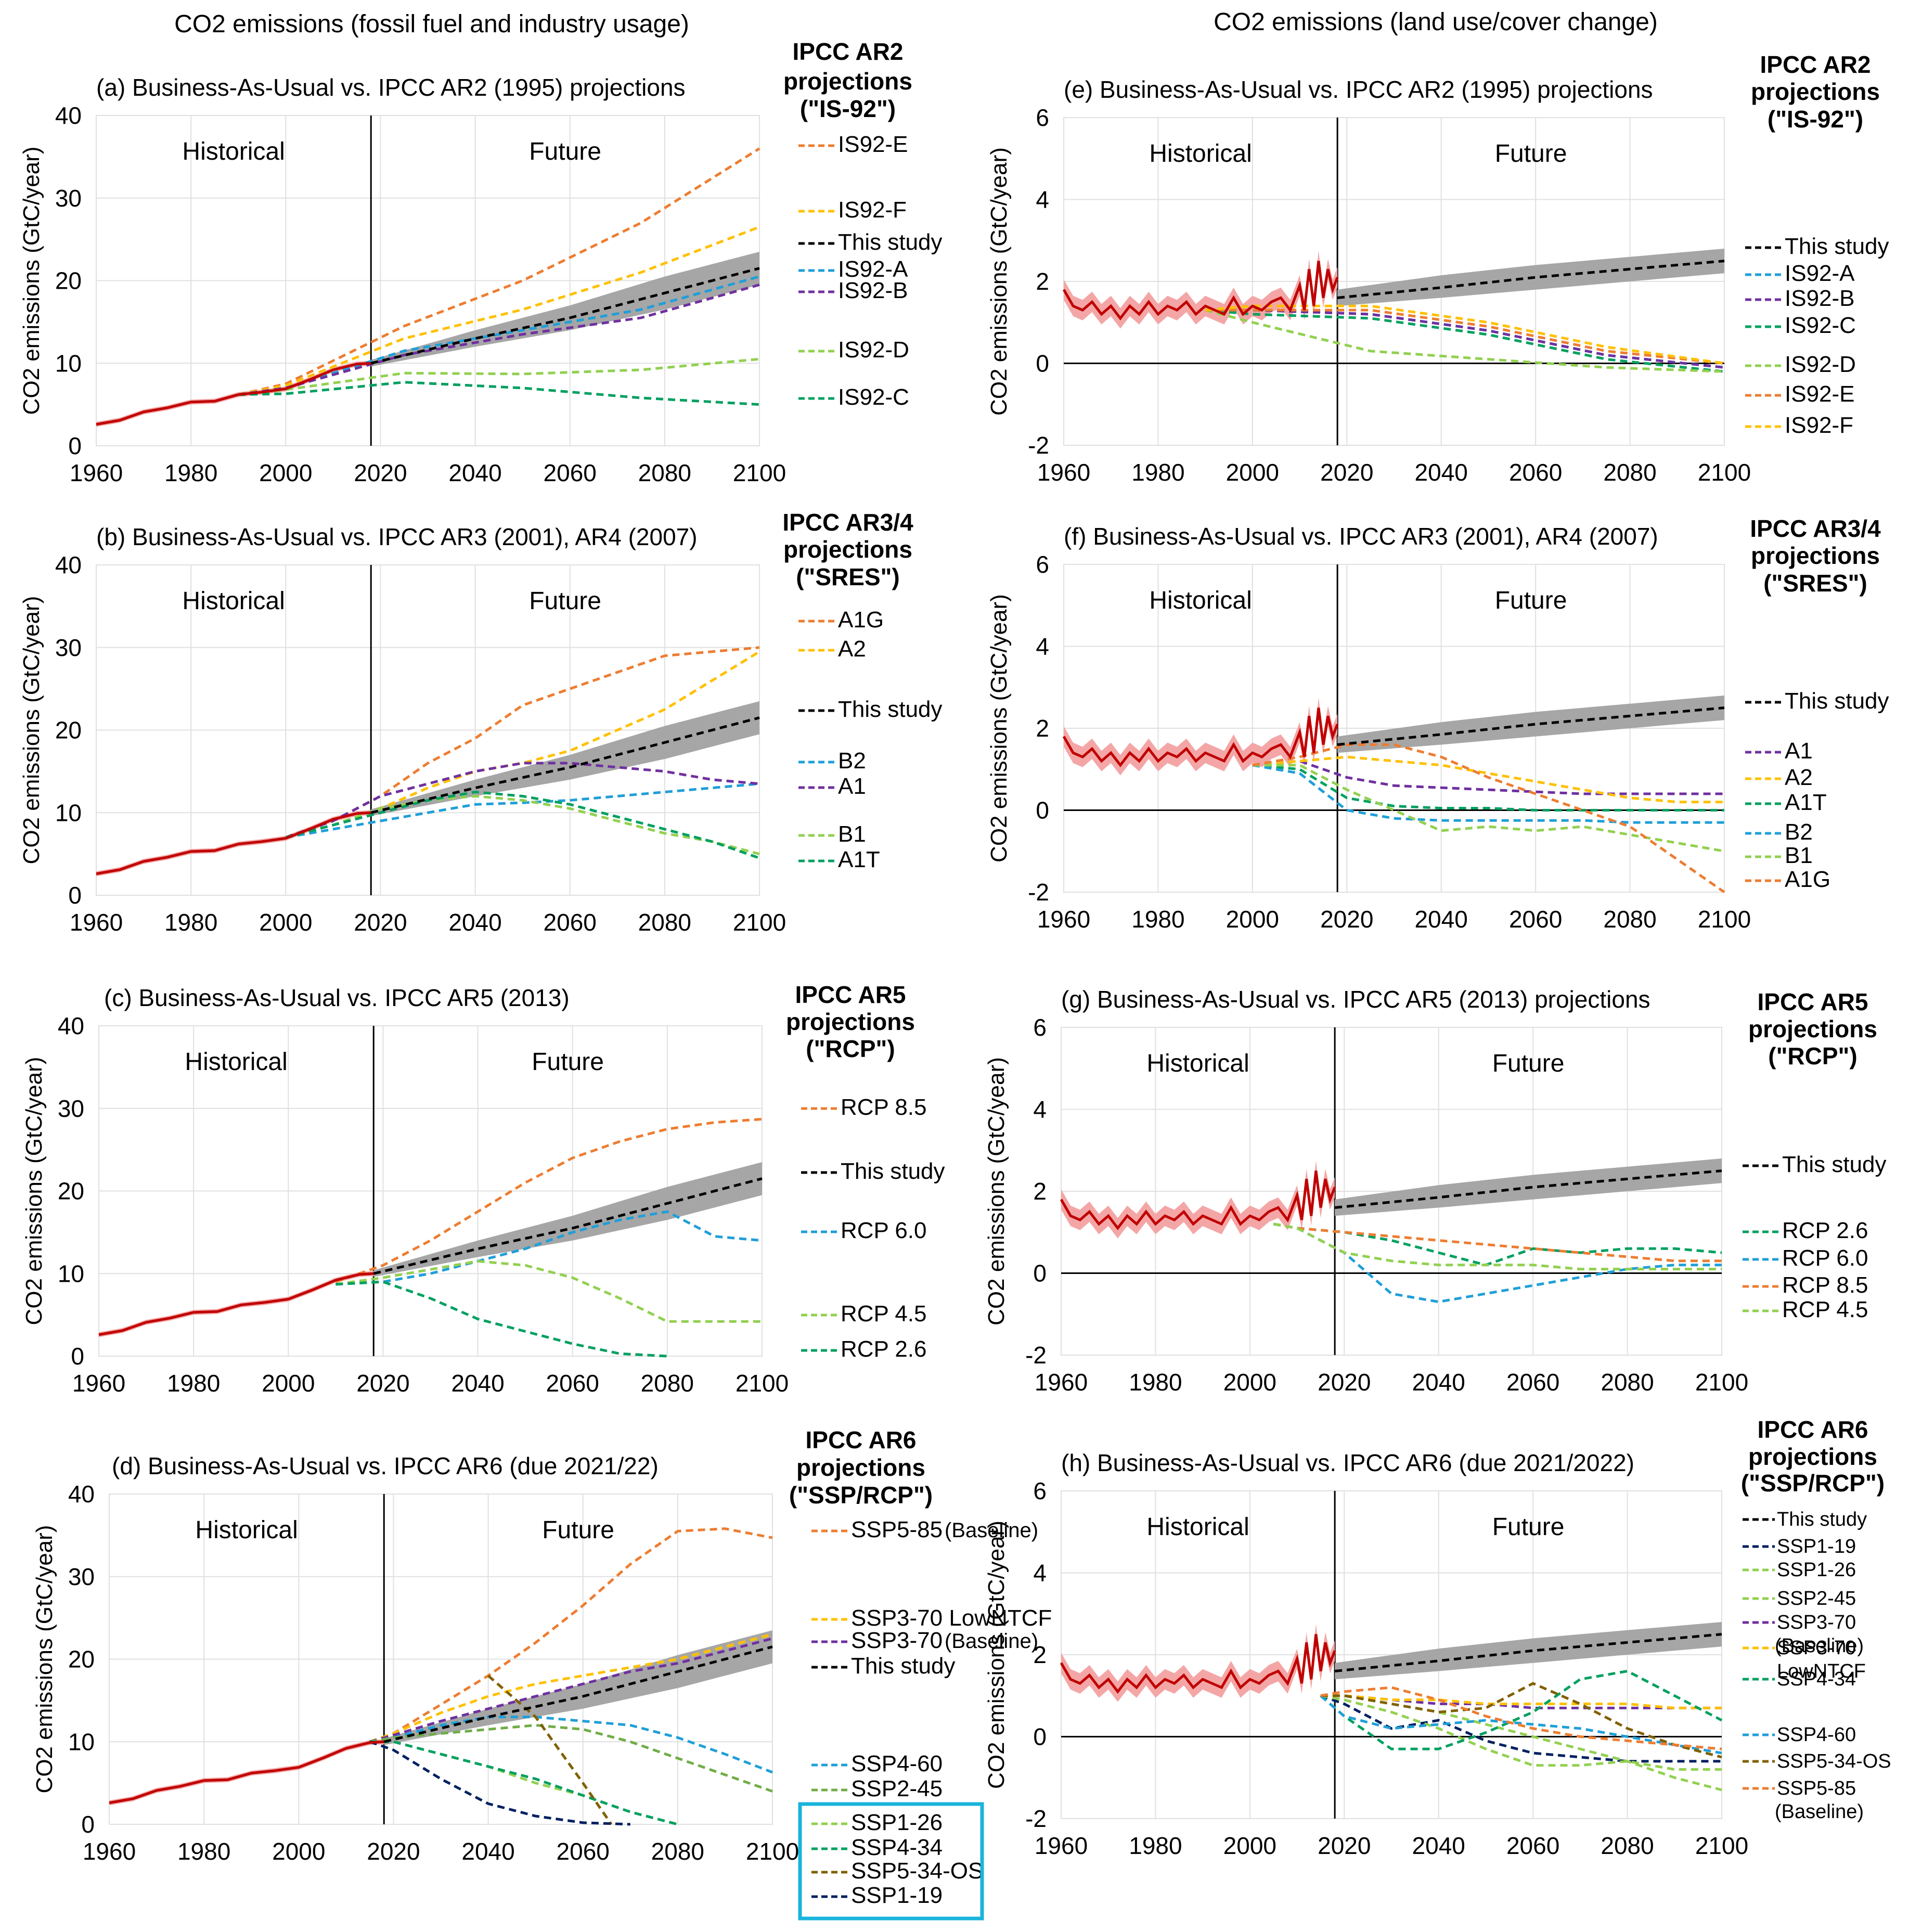 This screenshot has height=1932, width=1909. I want to click on series-line-rcp-8.5, so click(549, 1200).